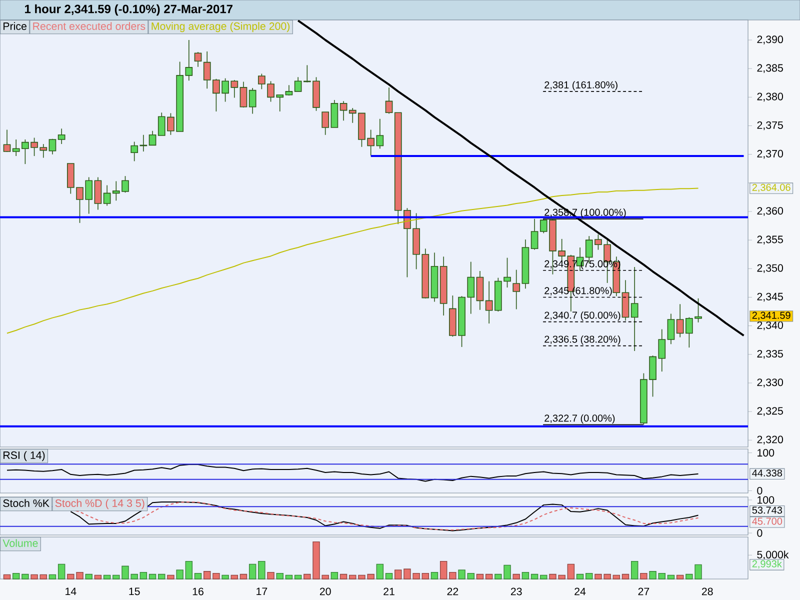 This screenshot has width=800, height=600. What do you see at coordinates (767, 564) in the screenshot?
I see `text: 2,993k` at bounding box center [767, 564].